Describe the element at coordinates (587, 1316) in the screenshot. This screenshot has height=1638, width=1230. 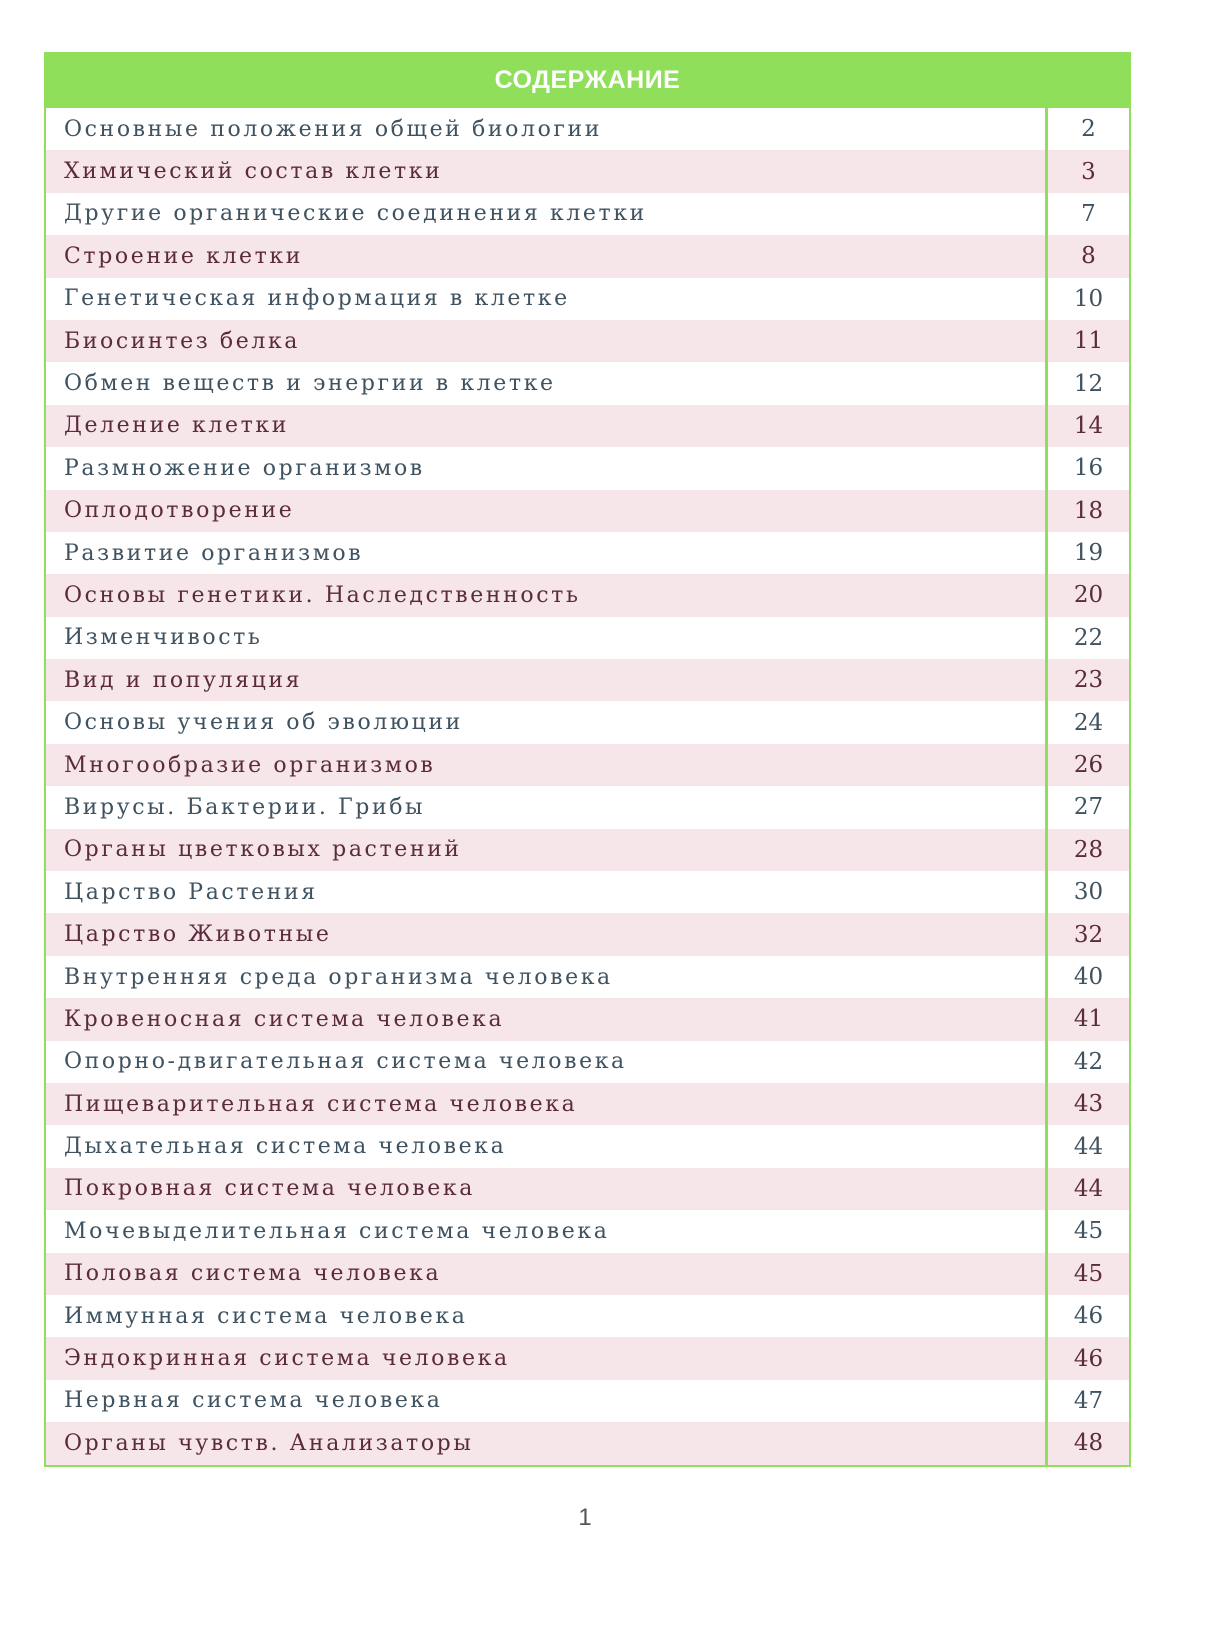
I see `toc-entry: Иммунная система человека 46` at that location.